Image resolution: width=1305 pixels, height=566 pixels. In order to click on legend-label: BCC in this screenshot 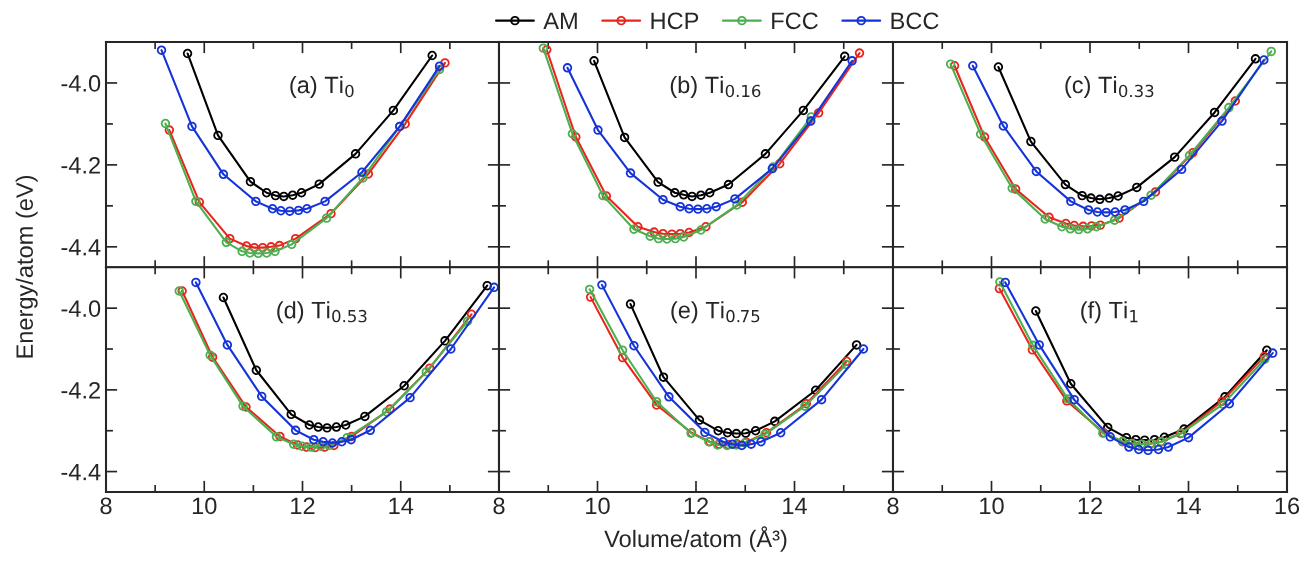, I will do `click(915, 21)`.